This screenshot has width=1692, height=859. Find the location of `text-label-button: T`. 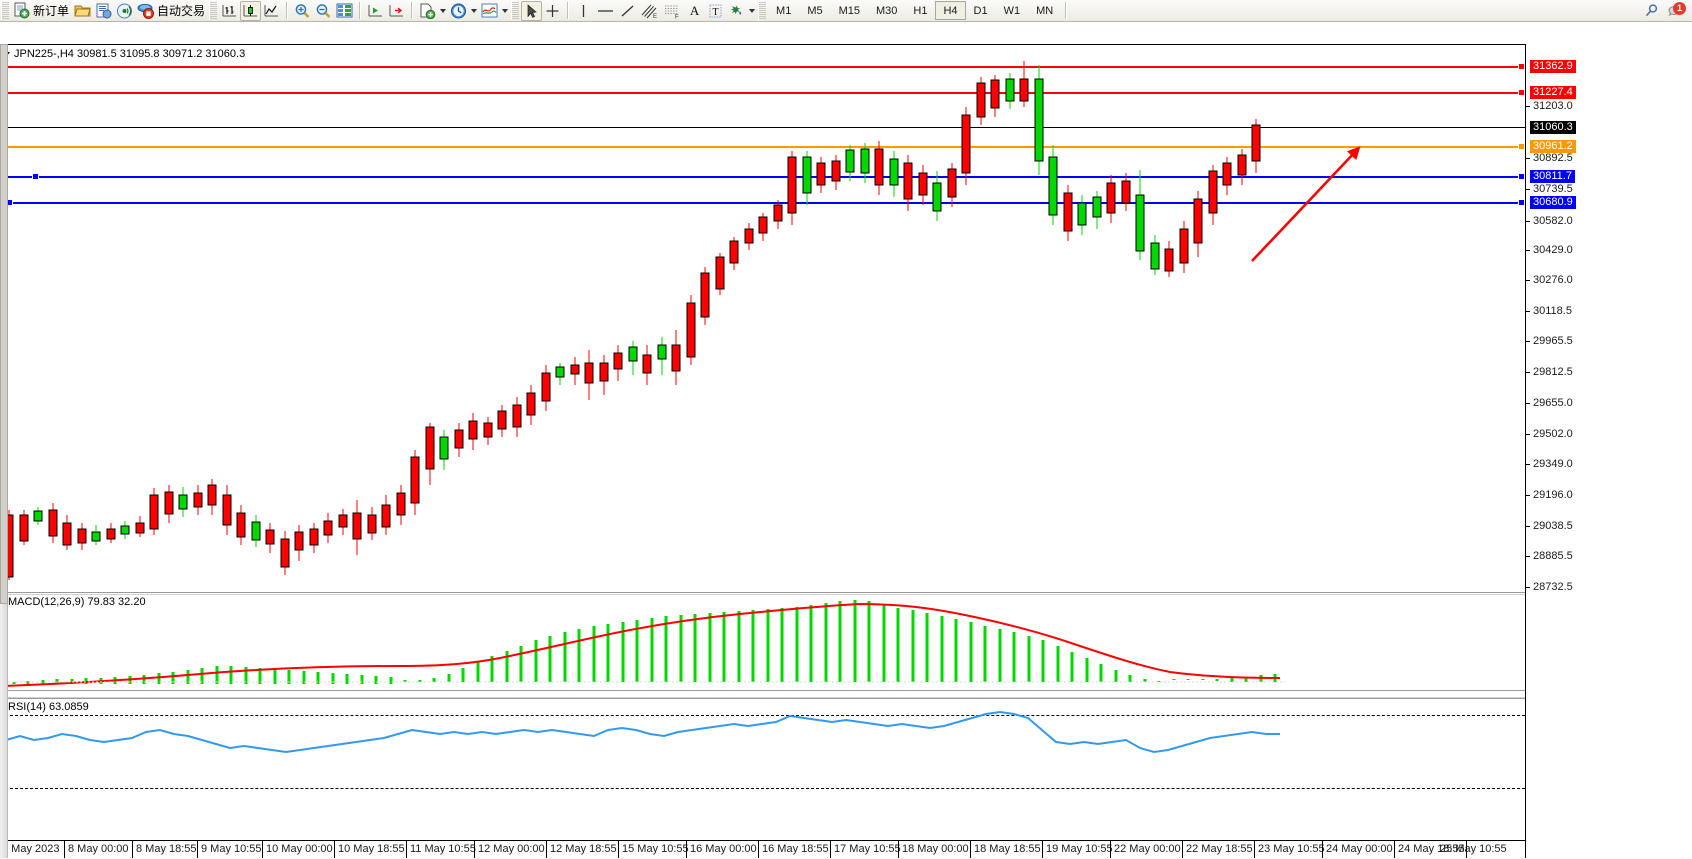

text-label-button: T is located at coordinates (715, 11).